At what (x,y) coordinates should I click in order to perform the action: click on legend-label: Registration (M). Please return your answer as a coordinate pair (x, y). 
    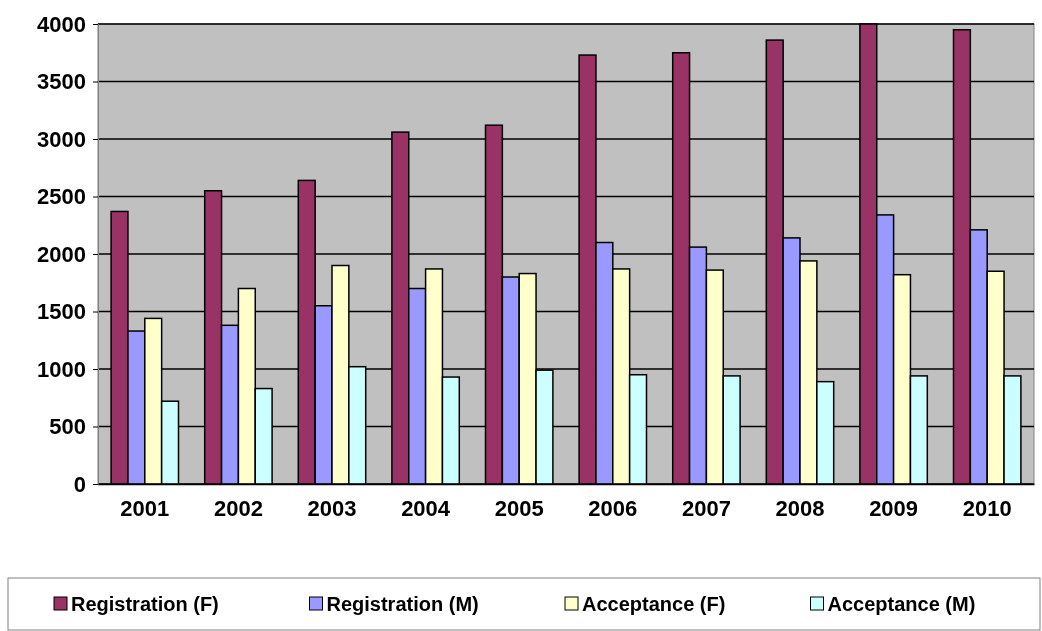
    Looking at the image, I should click on (402, 604).